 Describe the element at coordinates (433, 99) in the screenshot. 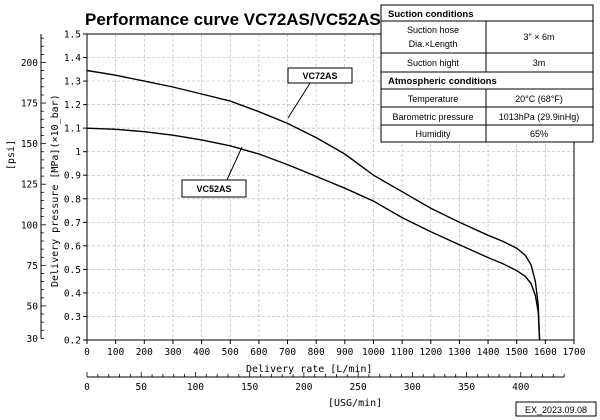

I see `temperature-label: Temperature` at that location.